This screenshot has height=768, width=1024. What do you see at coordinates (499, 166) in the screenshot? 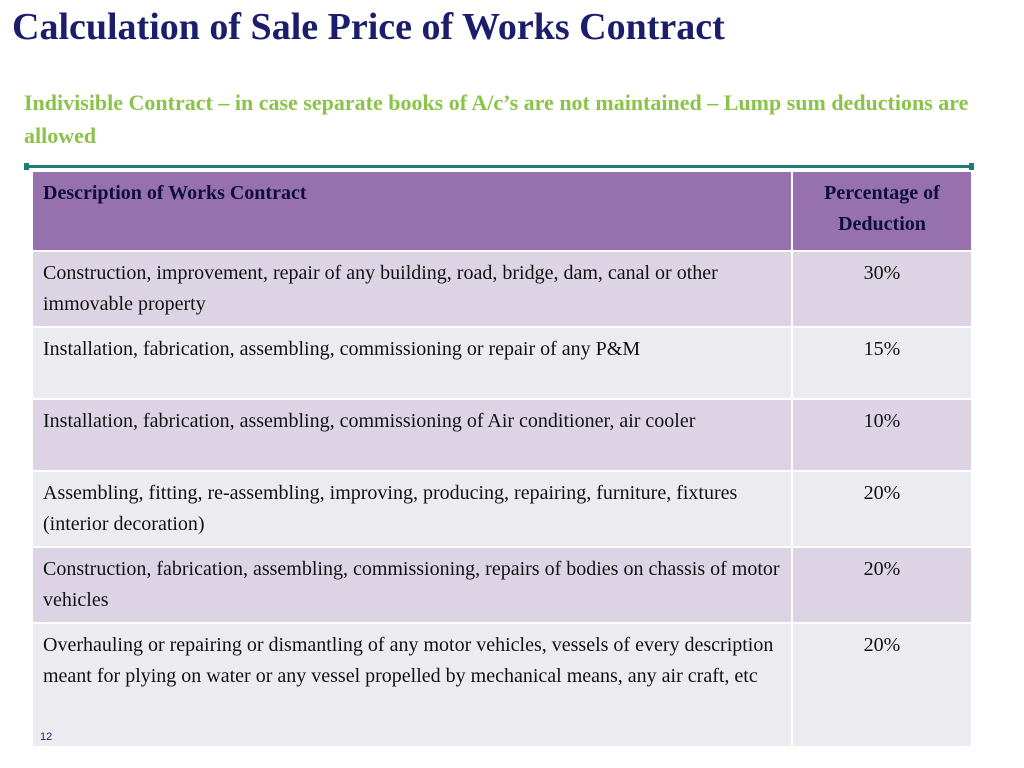
I see `divider-line` at bounding box center [499, 166].